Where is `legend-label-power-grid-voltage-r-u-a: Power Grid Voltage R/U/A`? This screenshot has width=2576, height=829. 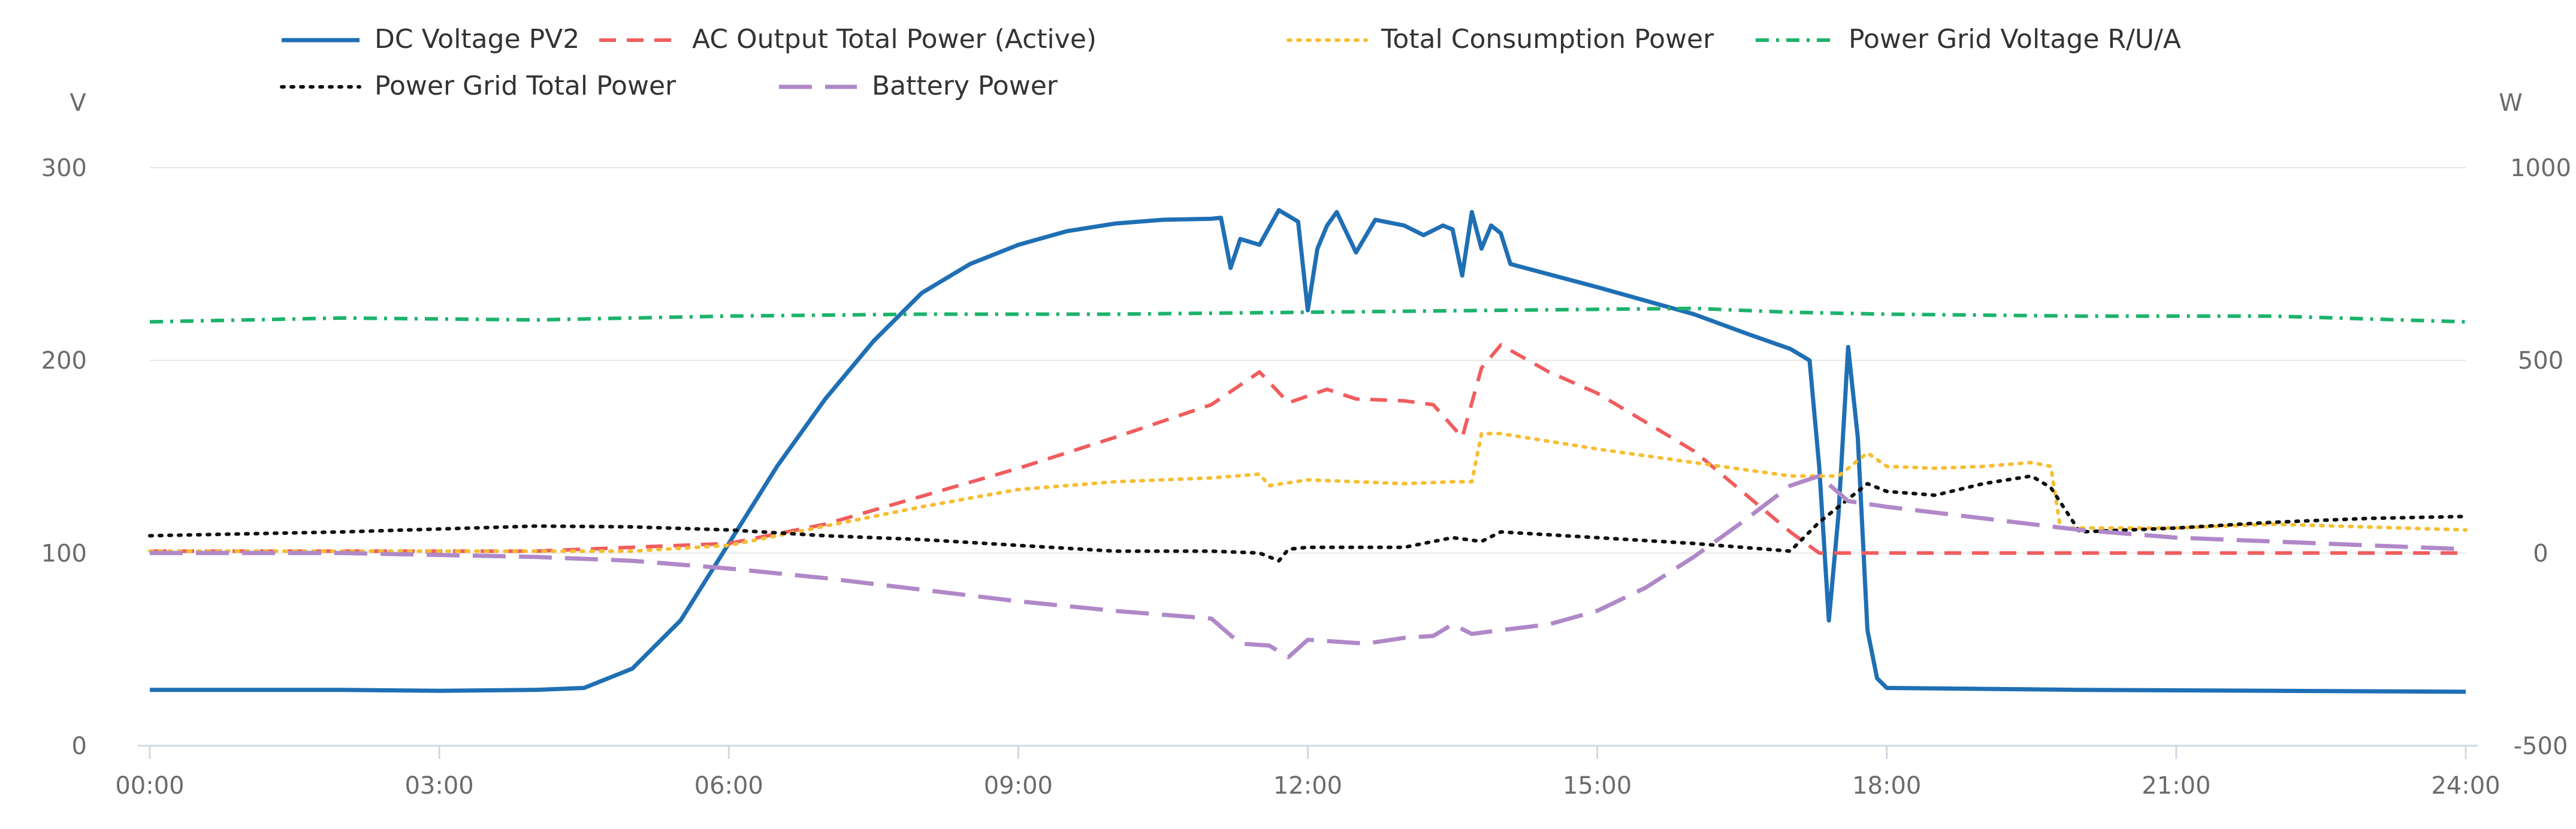 legend-label-power-grid-voltage-r-u-a: Power Grid Voltage R/U/A is located at coordinates (2015, 40).